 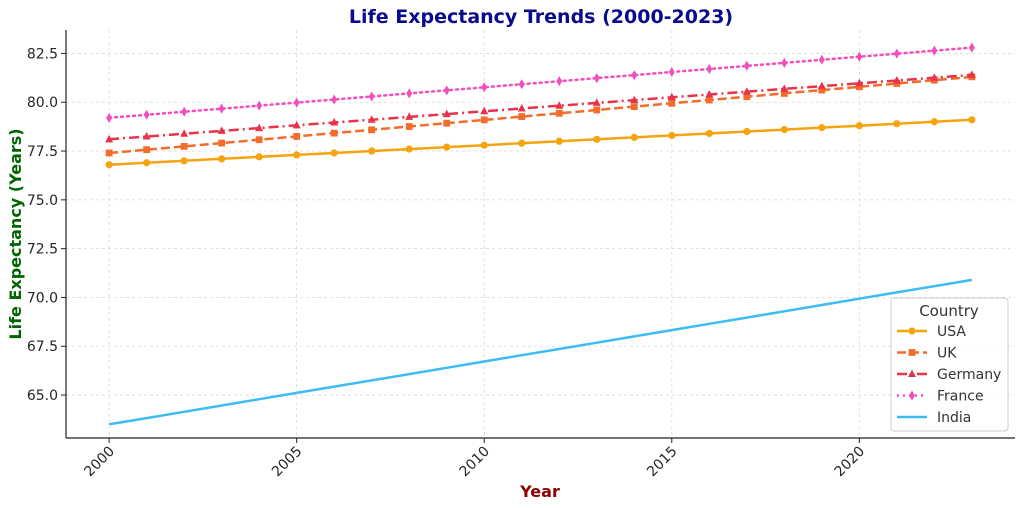 I want to click on legend-item-india: India, so click(x=934, y=418).